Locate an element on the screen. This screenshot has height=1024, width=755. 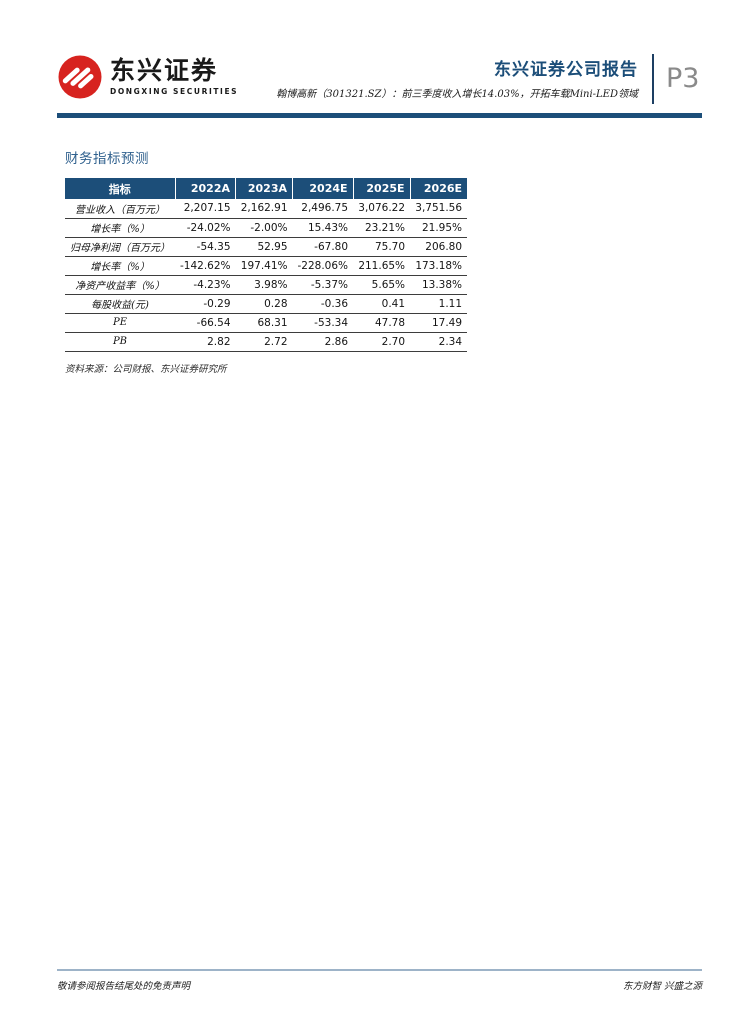
report-type-title: 东兴证券公司报告 is located at coordinates (566, 69).